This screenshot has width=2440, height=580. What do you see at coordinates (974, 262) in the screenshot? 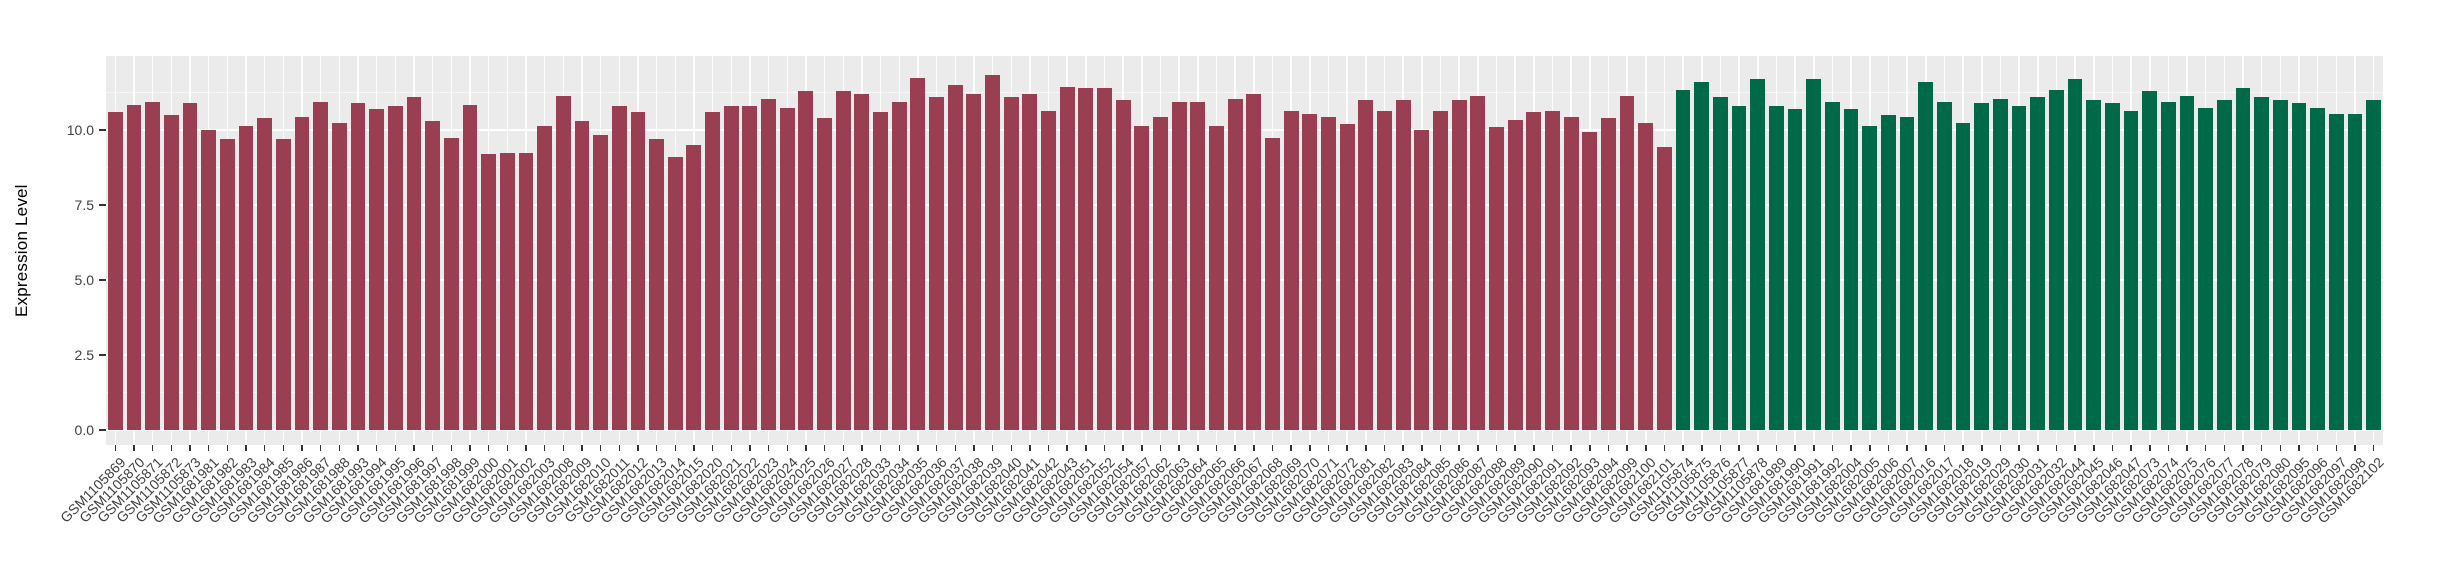
I see `bar-GSM1682038` at bounding box center [974, 262].